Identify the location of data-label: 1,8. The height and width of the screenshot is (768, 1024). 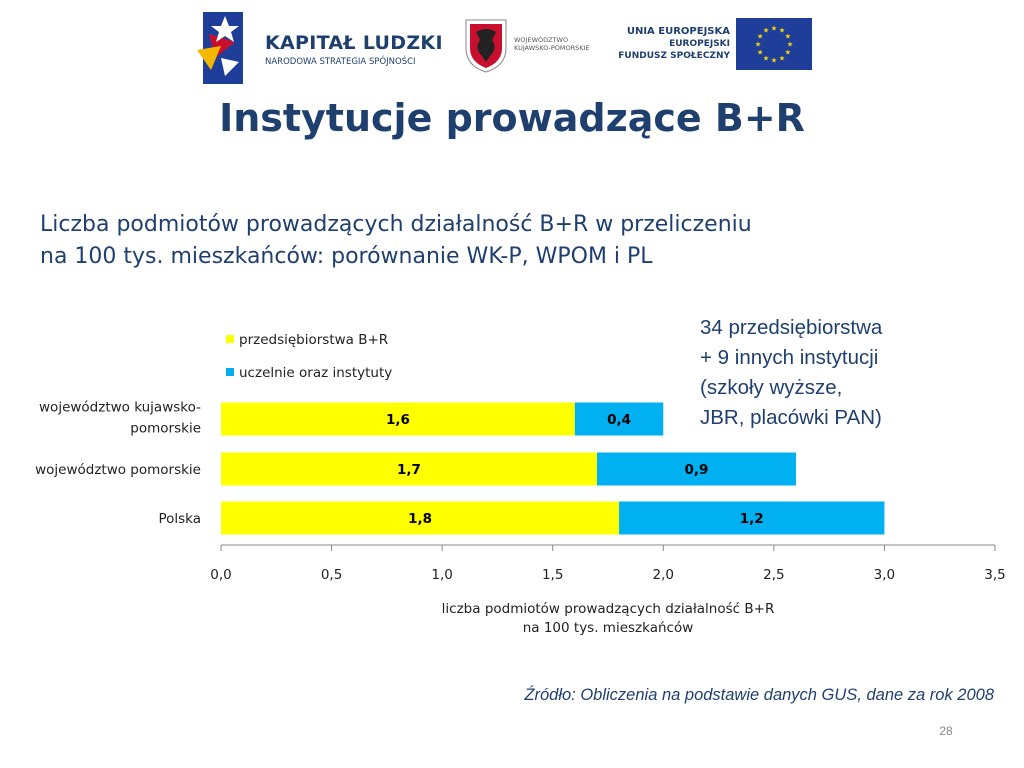
(420, 519).